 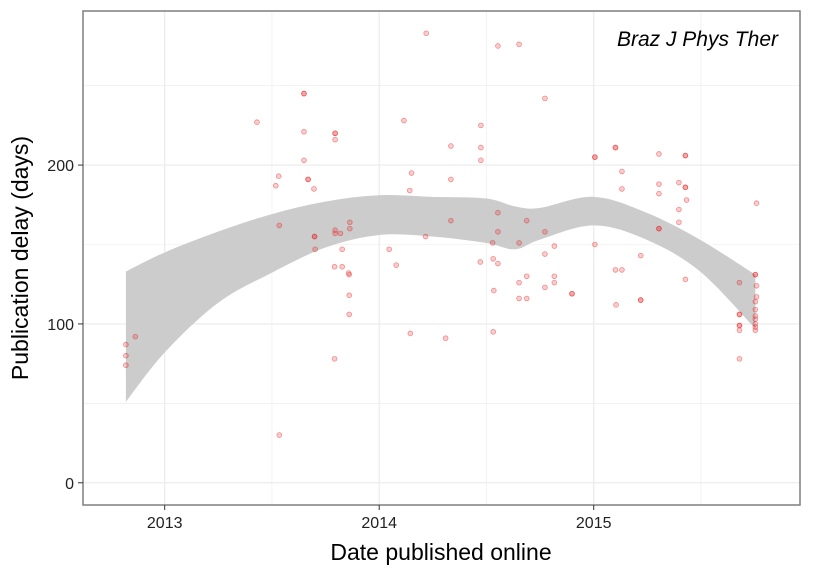 I want to click on y-tick-label: 0, so click(x=69, y=484).